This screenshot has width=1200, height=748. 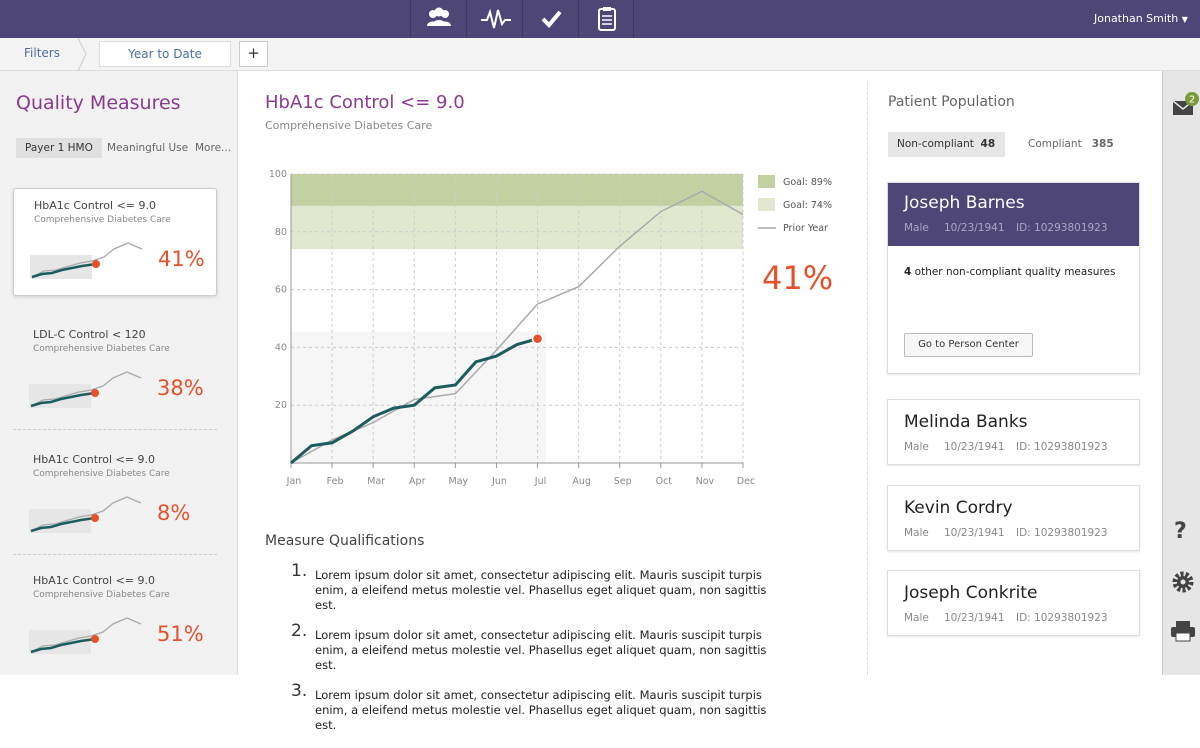 What do you see at coordinates (935, 144) in the screenshot?
I see `tab-label: Non-compliant` at bounding box center [935, 144].